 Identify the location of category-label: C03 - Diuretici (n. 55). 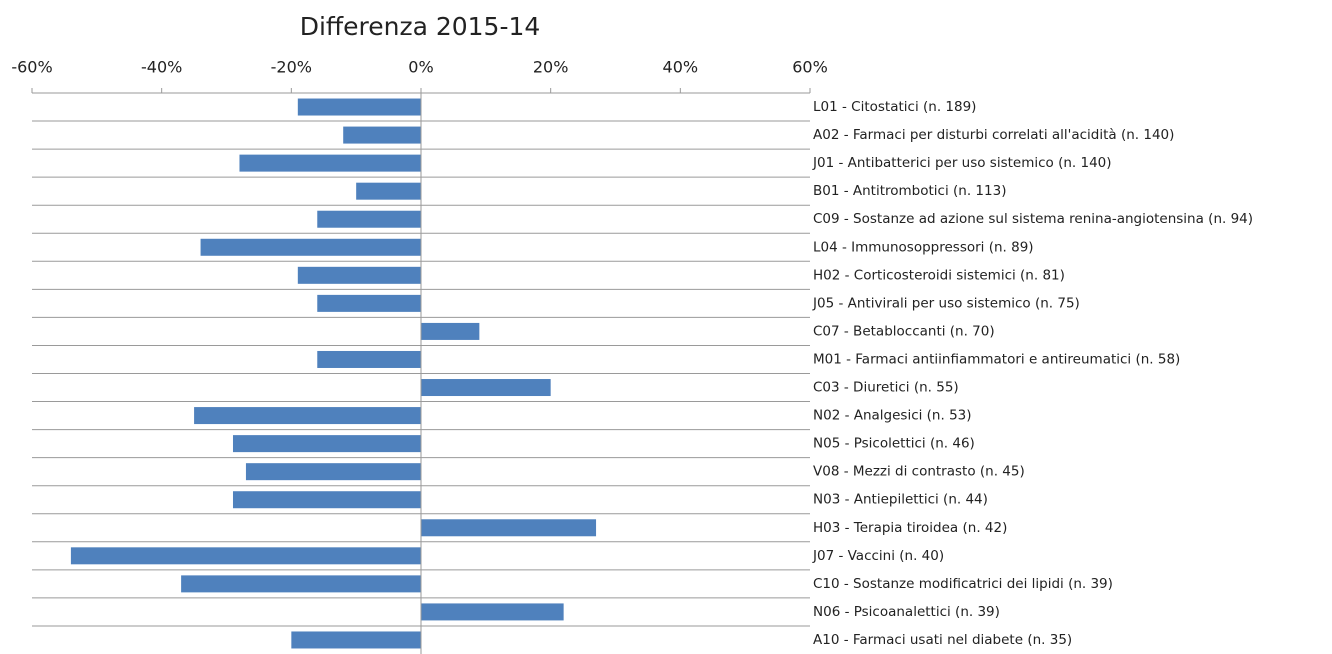
(886, 388).